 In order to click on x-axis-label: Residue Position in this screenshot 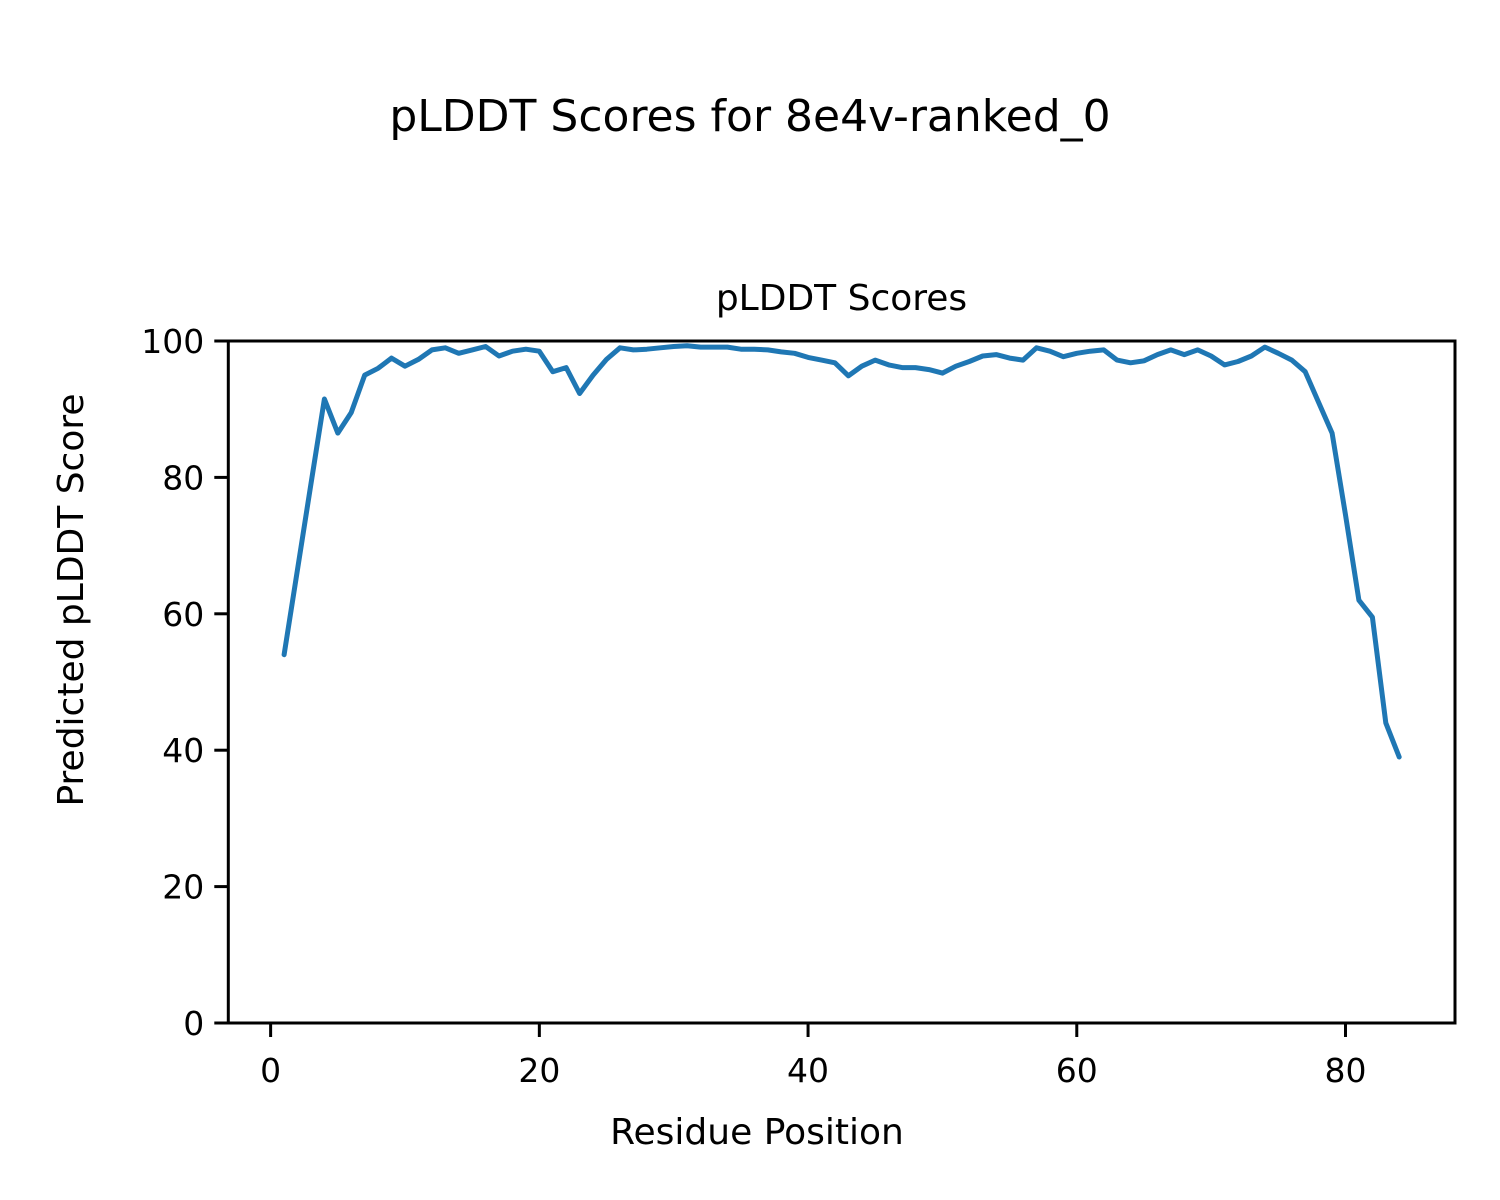, I will do `click(757, 1132)`.